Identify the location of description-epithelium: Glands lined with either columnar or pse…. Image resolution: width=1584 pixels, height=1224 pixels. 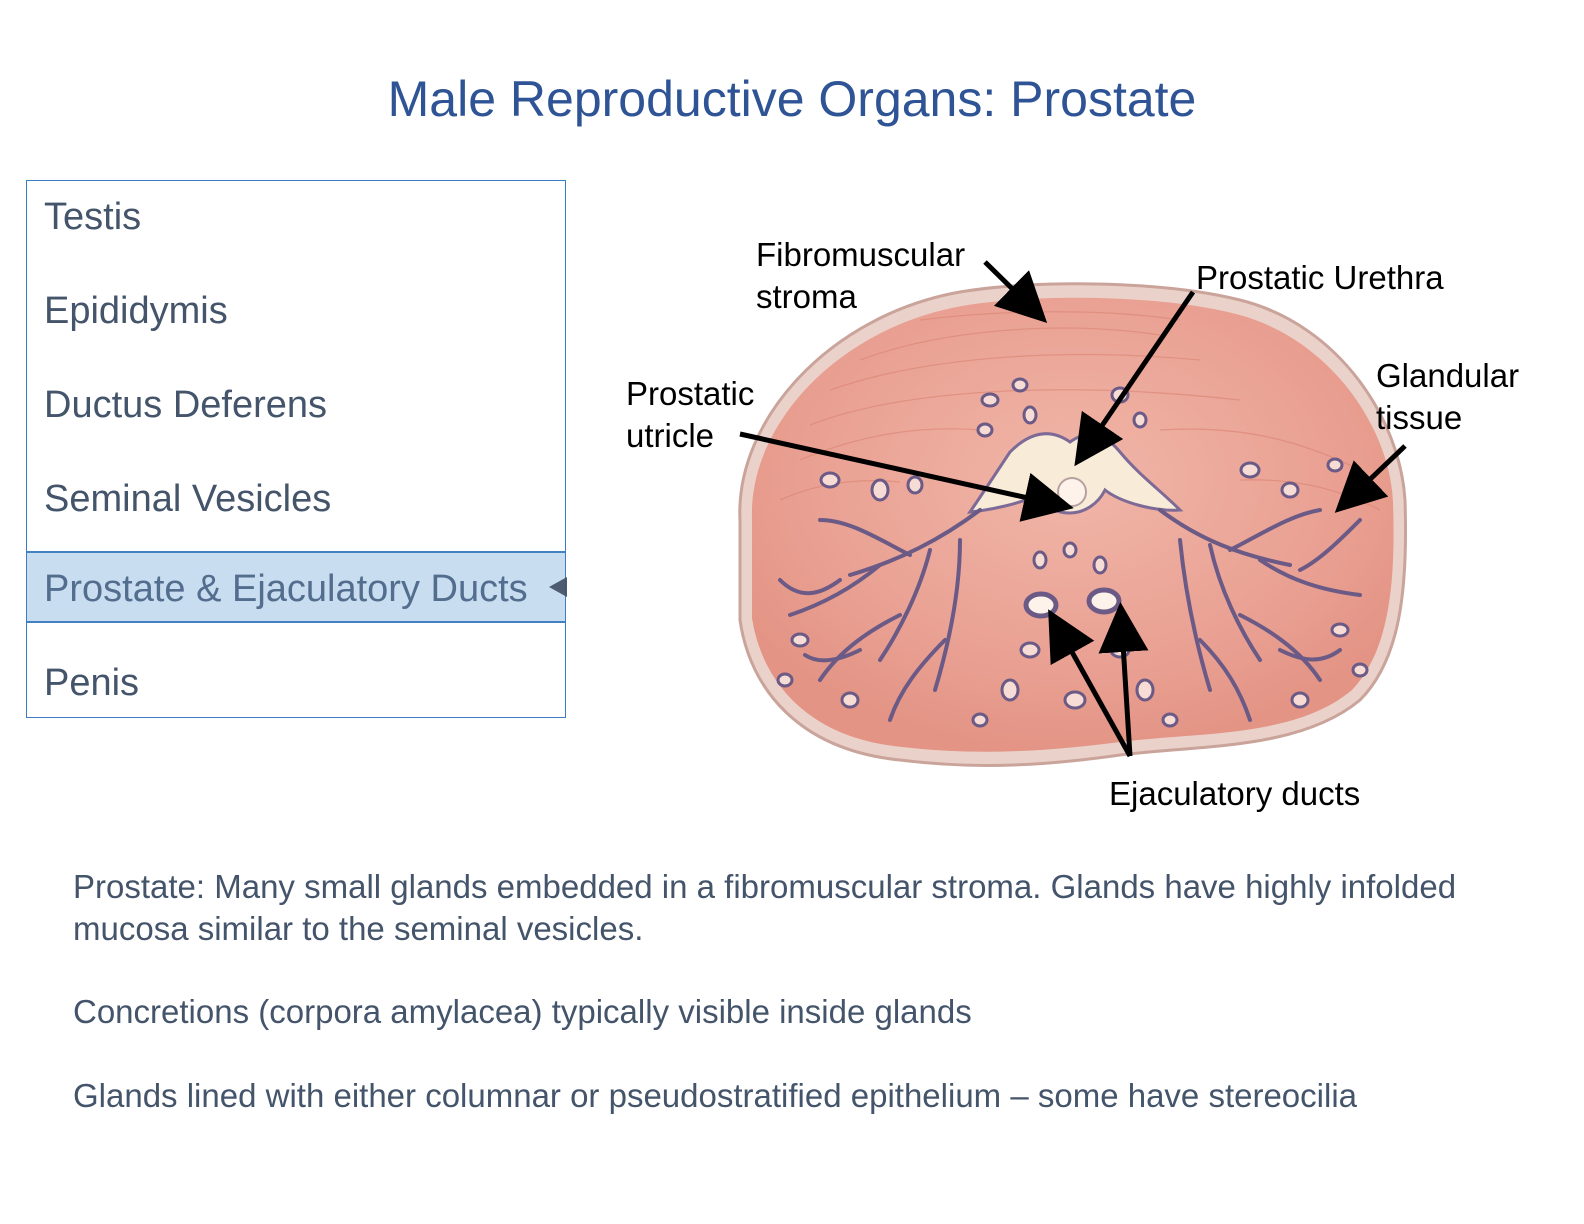
(715, 1095).